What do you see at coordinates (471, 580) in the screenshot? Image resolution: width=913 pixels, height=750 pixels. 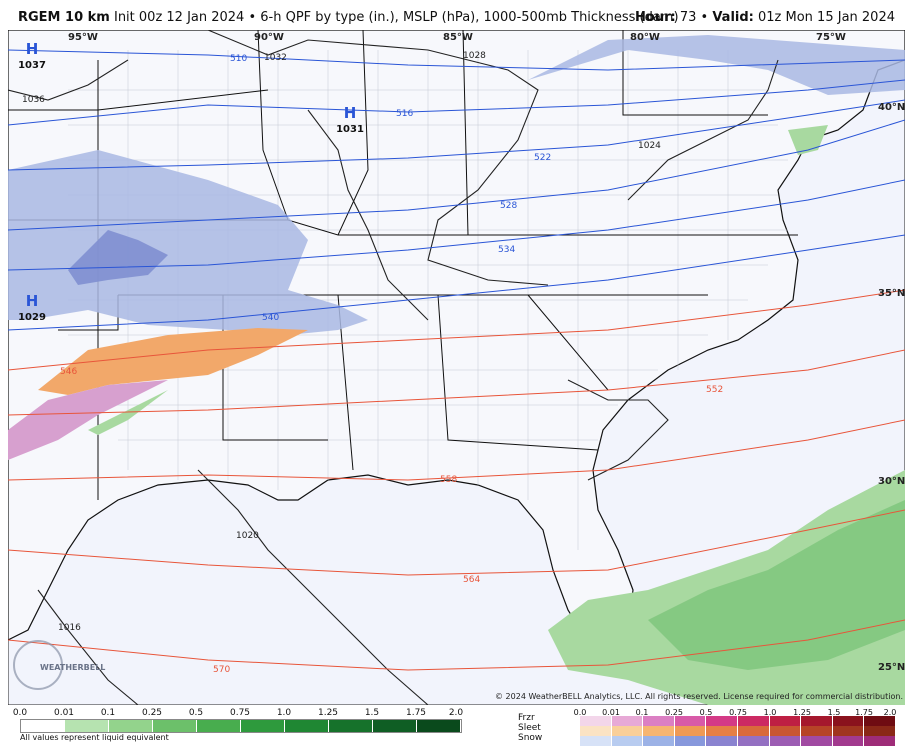 I see `thickness-label: 564` at bounding box center [471, 580].